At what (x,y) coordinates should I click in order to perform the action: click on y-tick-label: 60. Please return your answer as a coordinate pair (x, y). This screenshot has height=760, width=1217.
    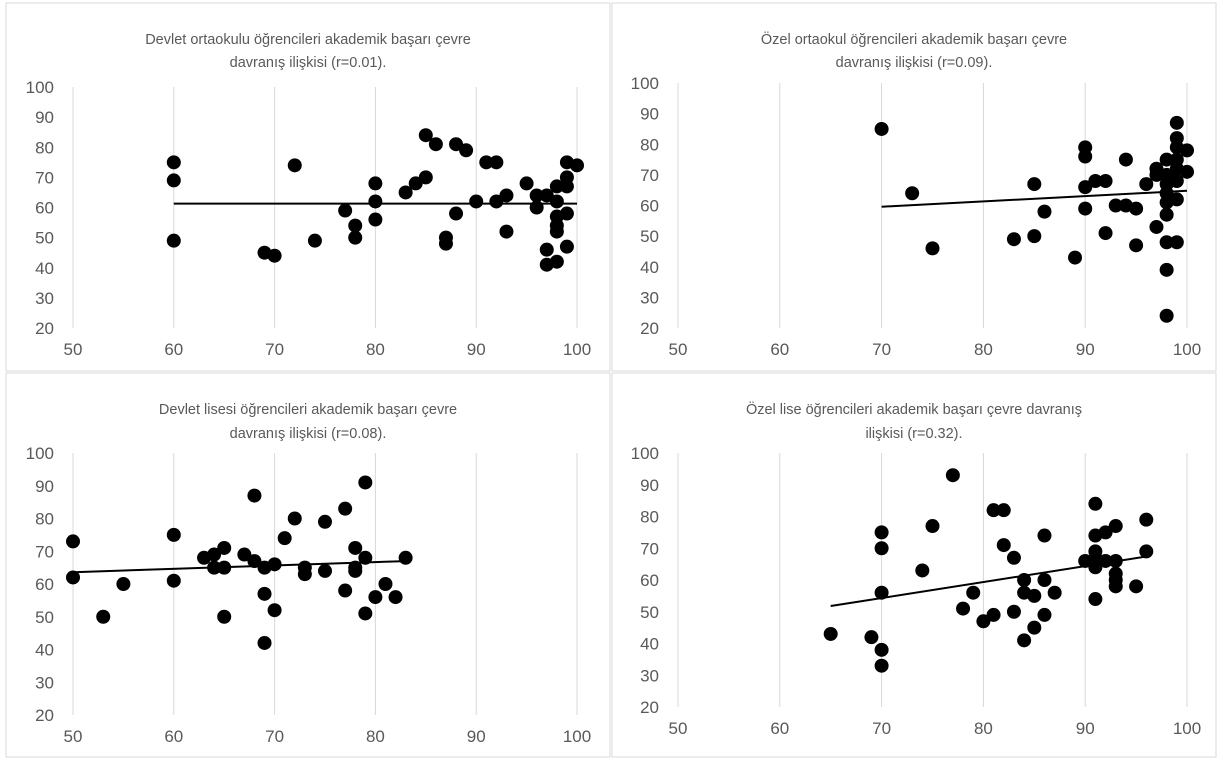
    Looking at the image, I should click on (649, 206).